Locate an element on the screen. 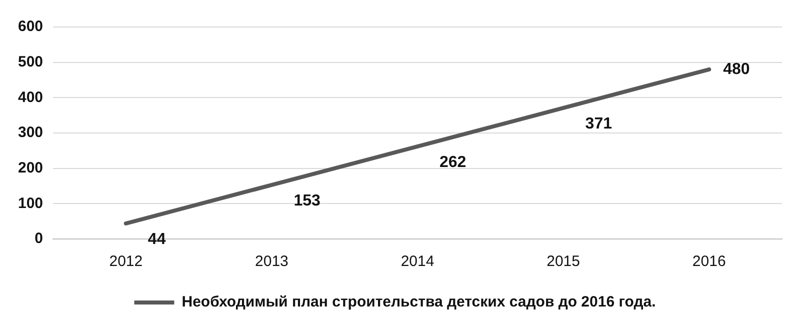  x-tick-label: 2013 is located at coordinates (271, 261).